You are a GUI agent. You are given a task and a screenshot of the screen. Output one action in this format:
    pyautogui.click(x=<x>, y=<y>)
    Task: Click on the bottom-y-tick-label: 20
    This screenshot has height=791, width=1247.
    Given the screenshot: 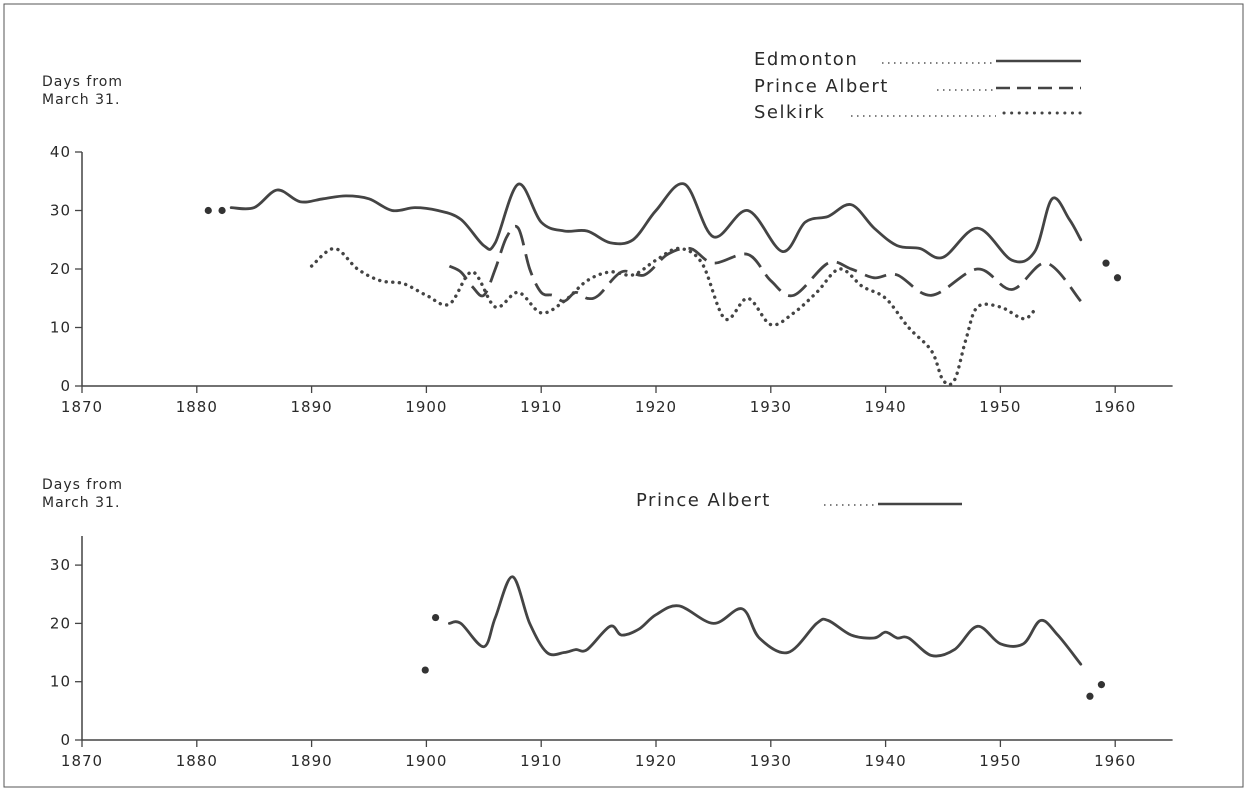 What is the action you would take?
    pyautogui.click(x=60, y=623)
    